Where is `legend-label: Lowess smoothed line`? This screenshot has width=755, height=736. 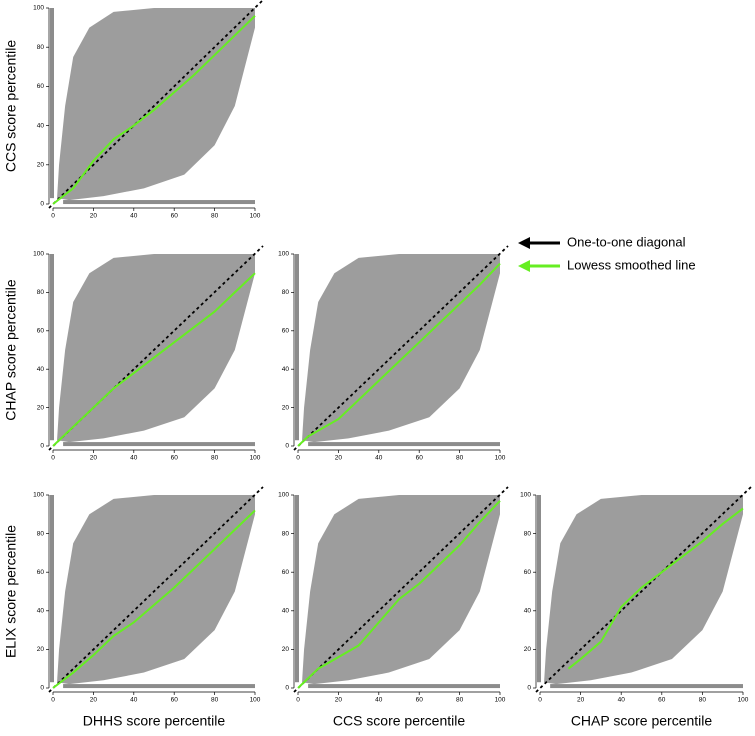
legend-label: Lowess smoothed line is located at coordinates (631, 264).